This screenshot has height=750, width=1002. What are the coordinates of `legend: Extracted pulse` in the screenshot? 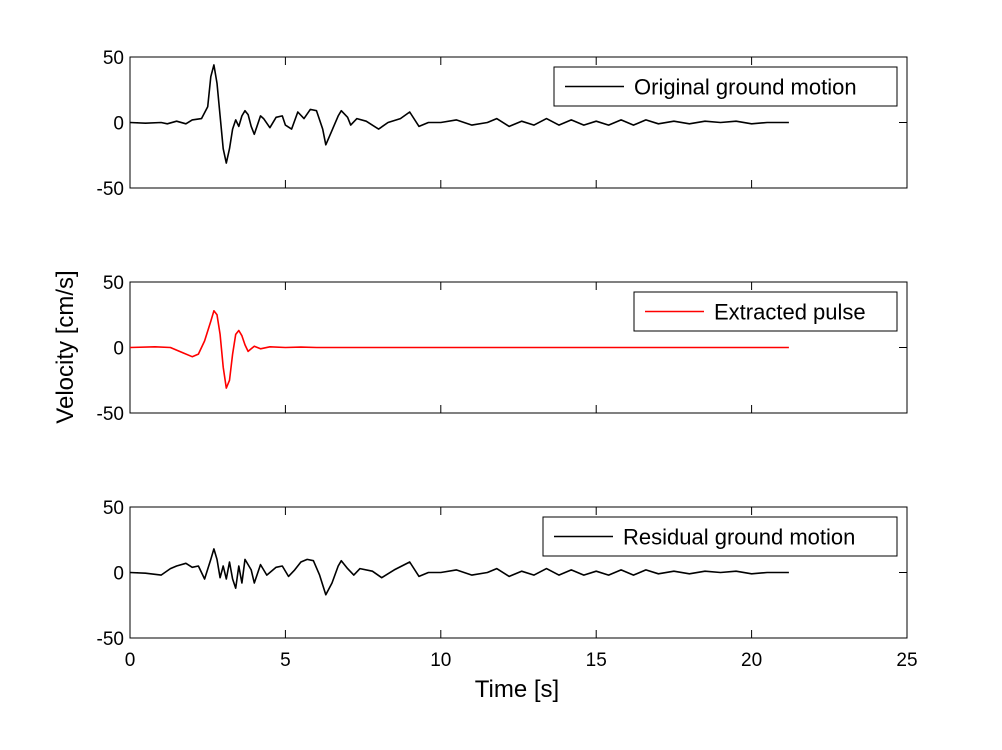 It's located at (765, 311).